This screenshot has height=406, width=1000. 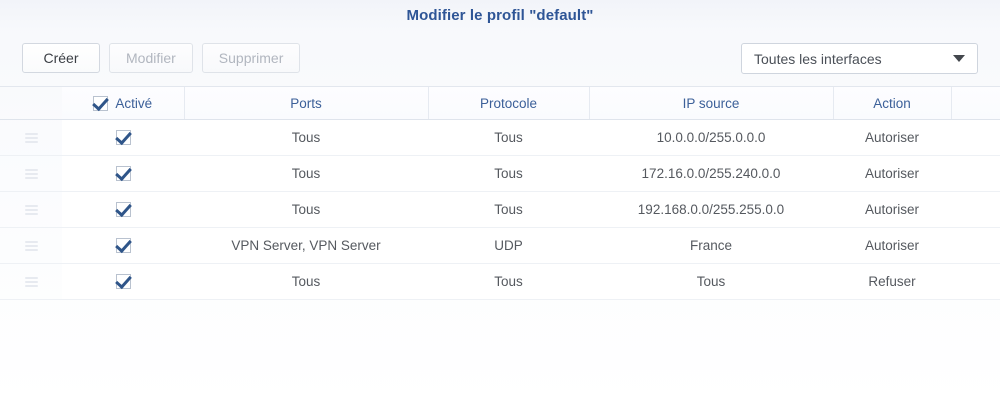 What do you see at coordinates (508, 245) in the screenshot?
I see `row-protocol: UDP` at bounding box center [508, 245].